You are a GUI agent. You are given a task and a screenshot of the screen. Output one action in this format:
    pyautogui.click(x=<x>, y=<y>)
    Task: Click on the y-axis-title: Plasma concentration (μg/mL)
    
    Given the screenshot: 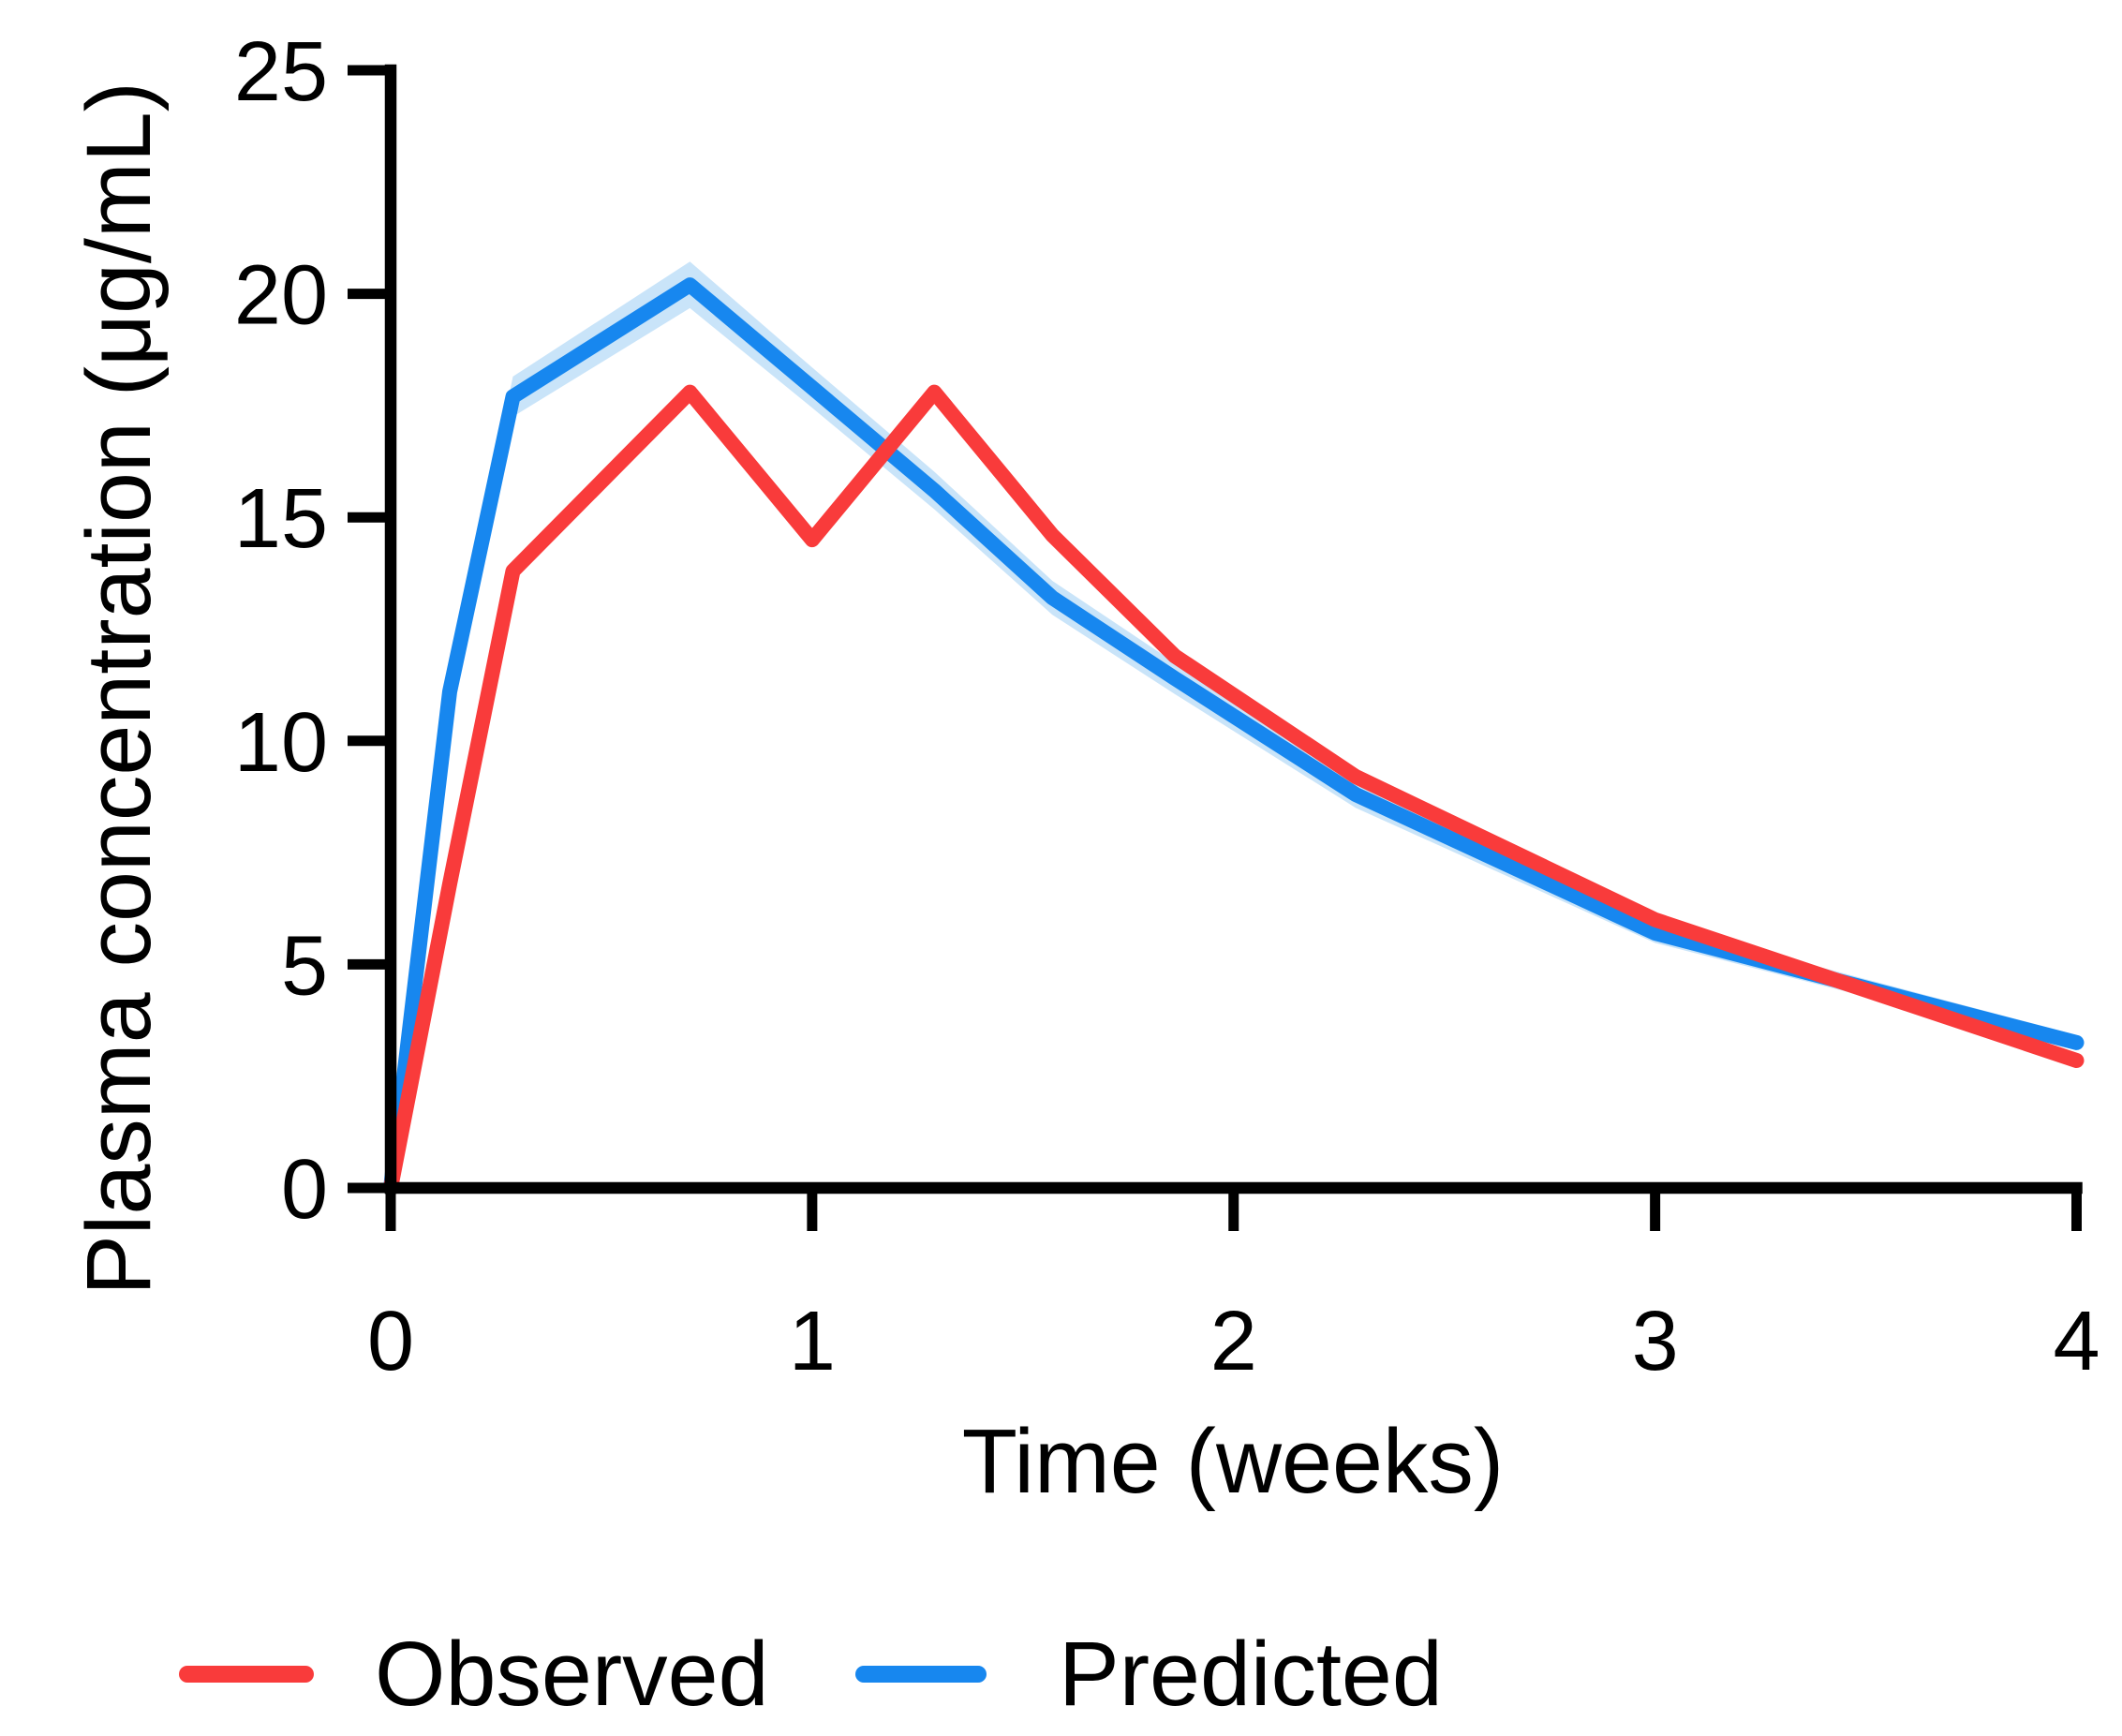 What is the action you would take?
    pyautogui.click(x=118, y=689)
    